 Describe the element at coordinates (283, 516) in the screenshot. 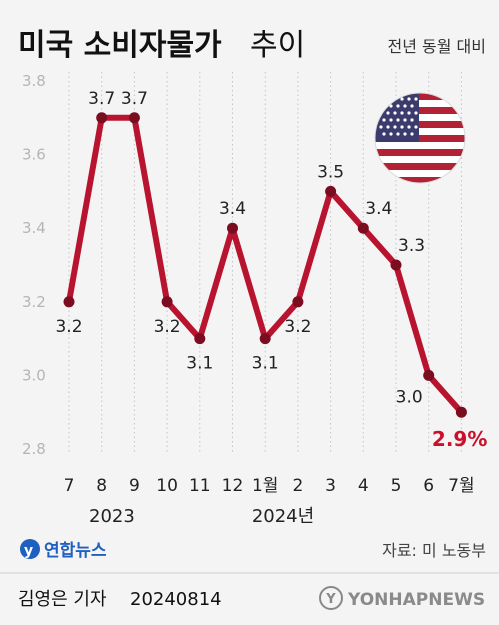

I see `year-label-2024: 2024년` at that location.